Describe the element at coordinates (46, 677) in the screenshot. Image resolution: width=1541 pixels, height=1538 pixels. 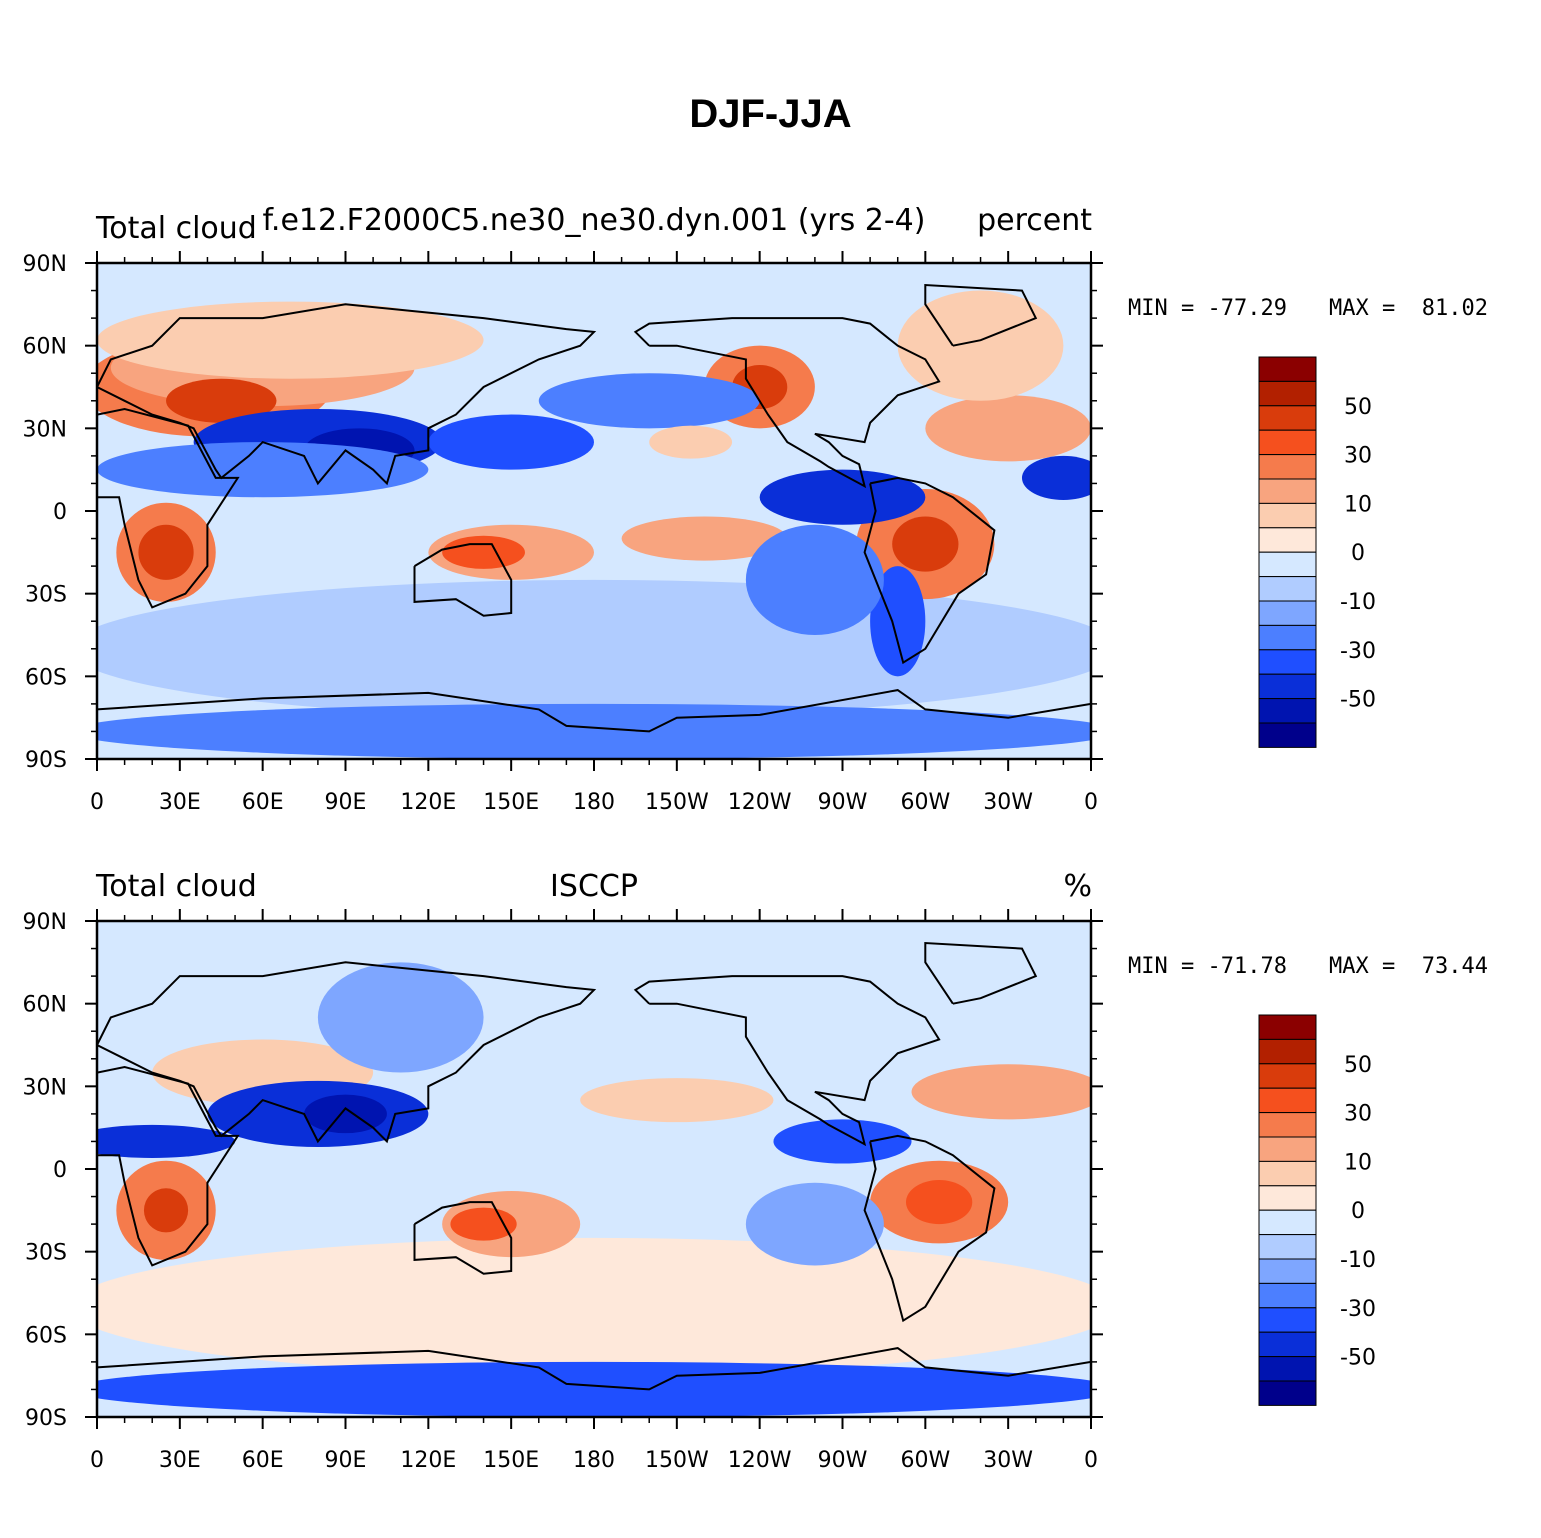
I see `lat-label: 60S` at that location.